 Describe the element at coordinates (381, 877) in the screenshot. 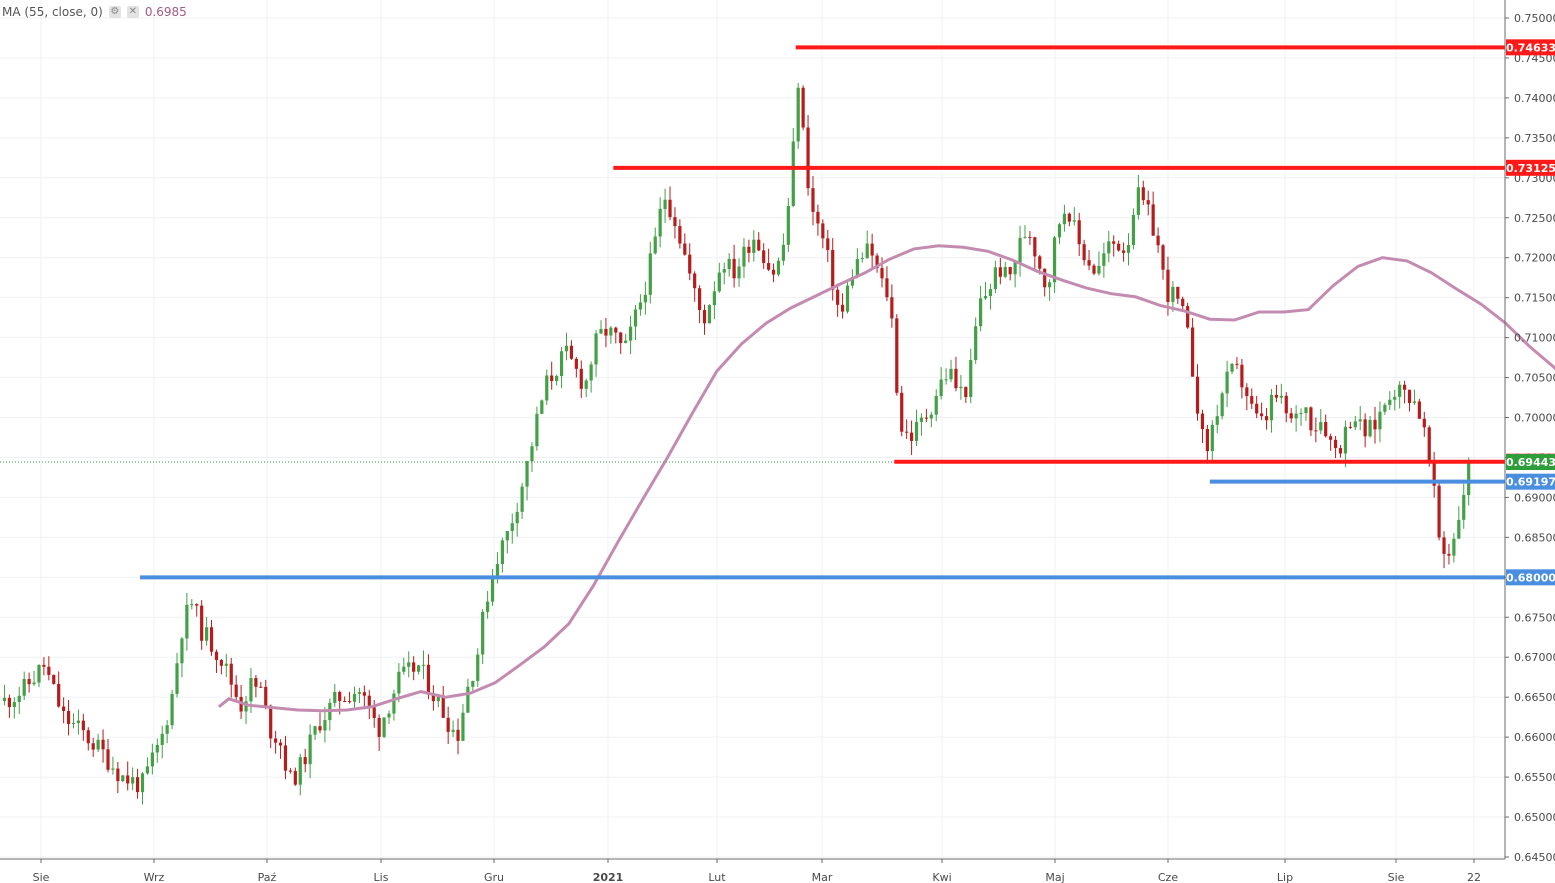

I see `x-tick-label: Lis` at that location.